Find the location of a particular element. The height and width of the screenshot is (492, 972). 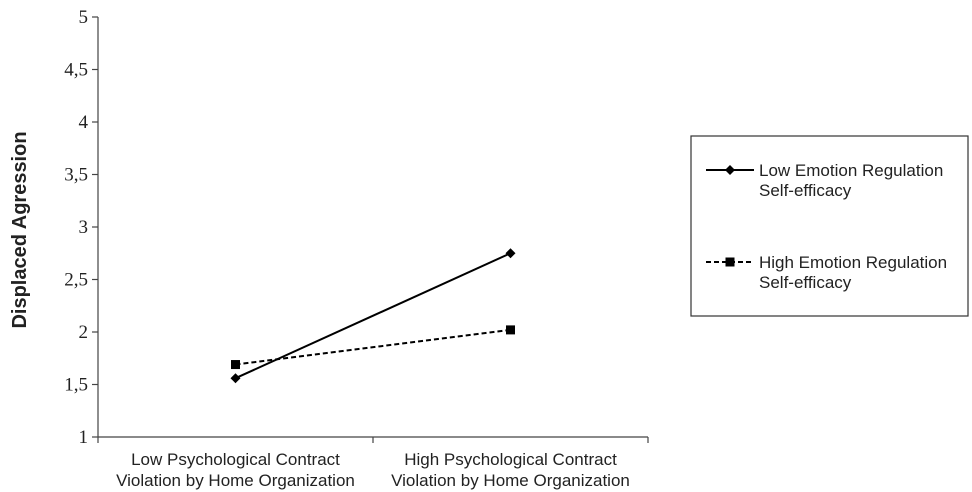

legend-entry-2: High Emotion Regulation Self-efficacy is located at coordinates (826, 272).